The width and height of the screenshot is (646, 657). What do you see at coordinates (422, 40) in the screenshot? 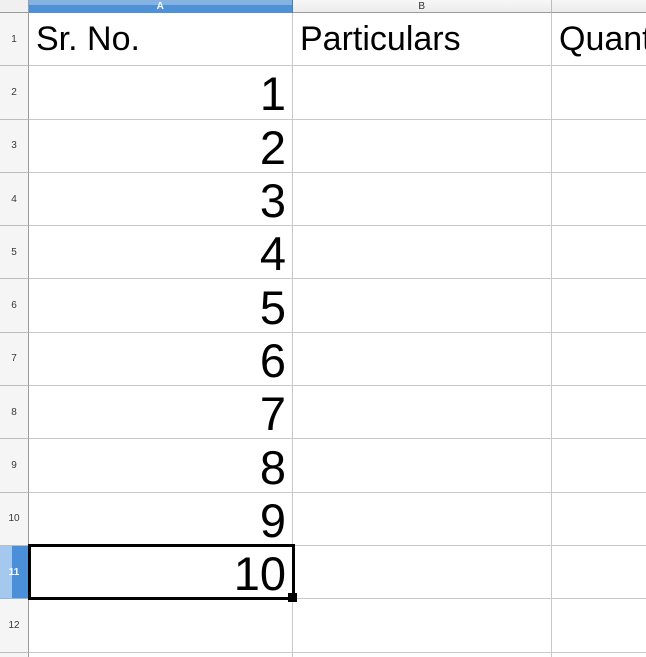
I see `cell-b1: Particulars` at bounding box center [422, 40].